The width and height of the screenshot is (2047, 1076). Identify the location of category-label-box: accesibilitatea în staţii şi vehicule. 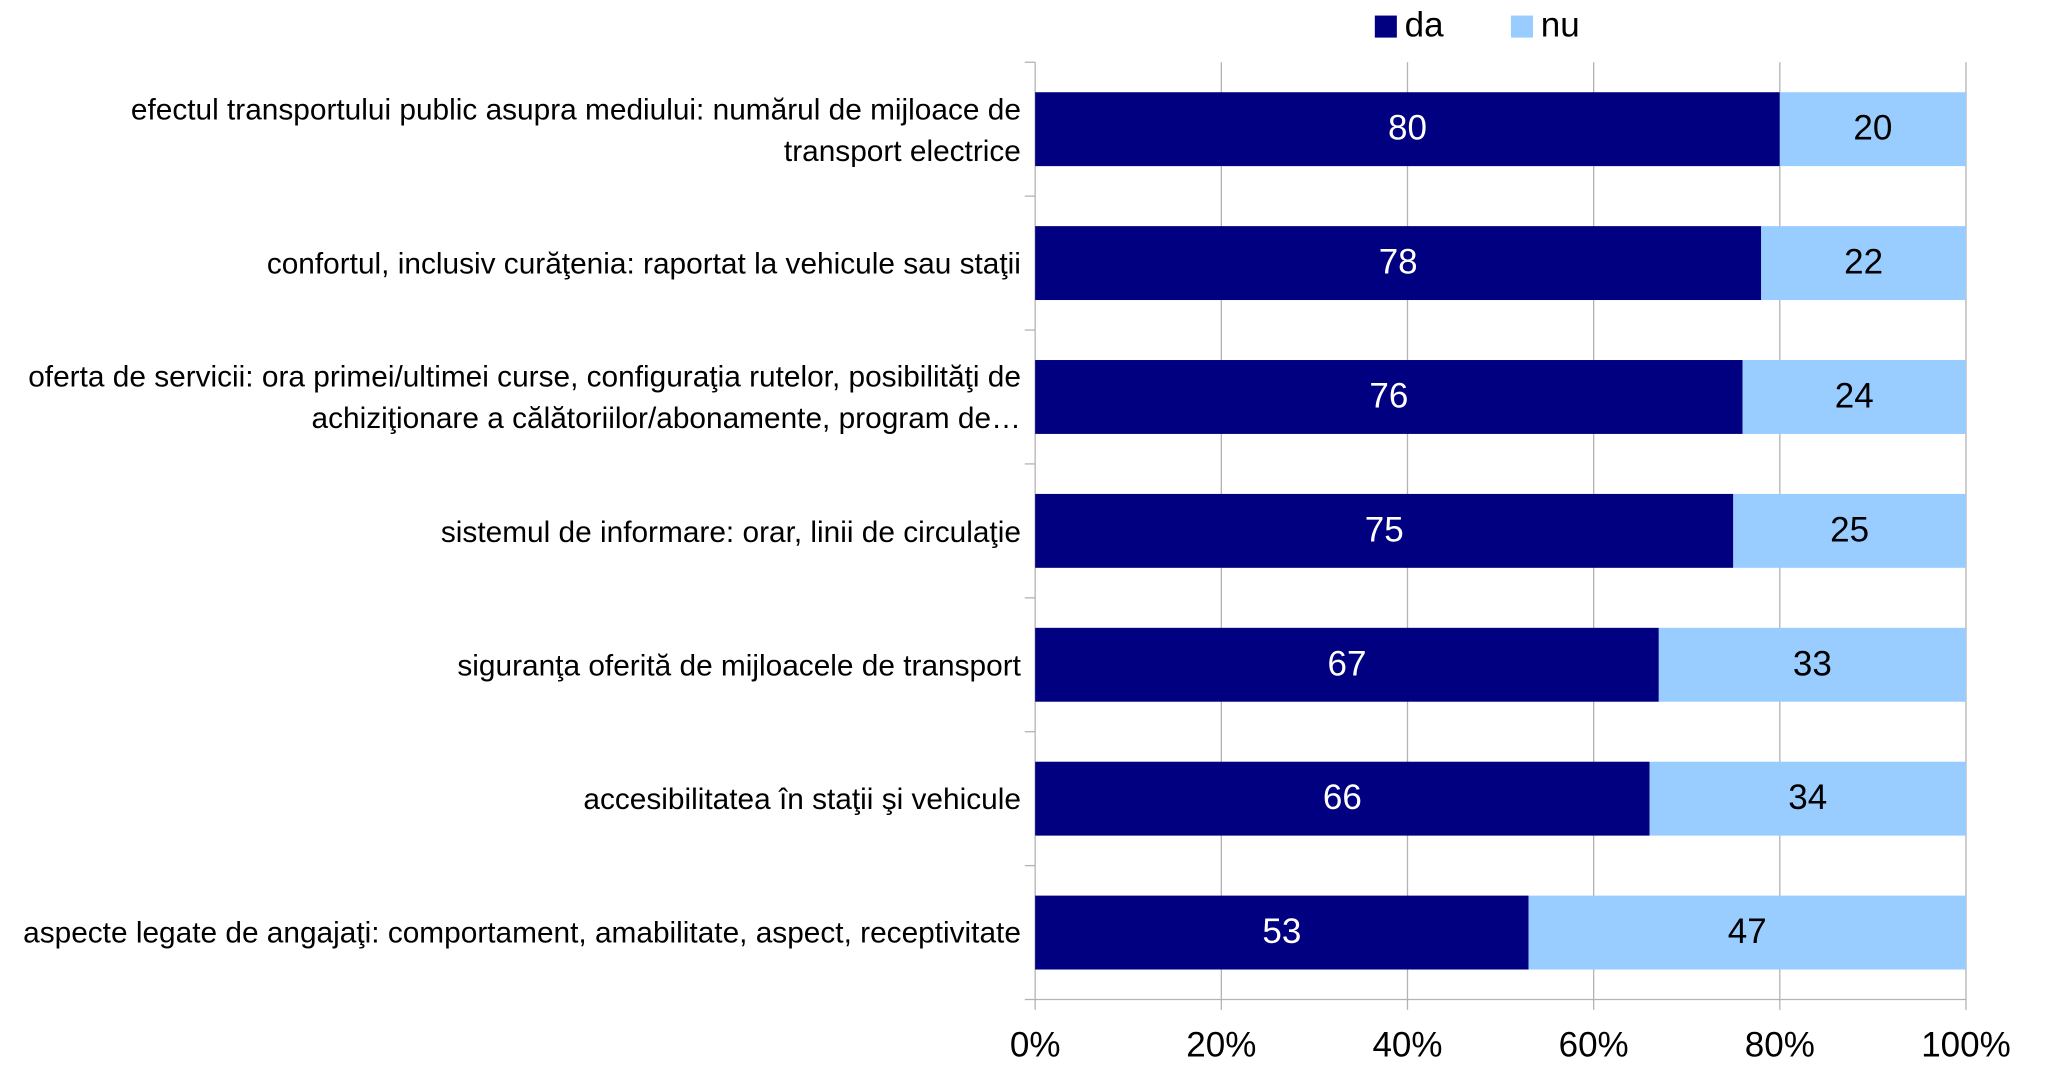
(802, 798).